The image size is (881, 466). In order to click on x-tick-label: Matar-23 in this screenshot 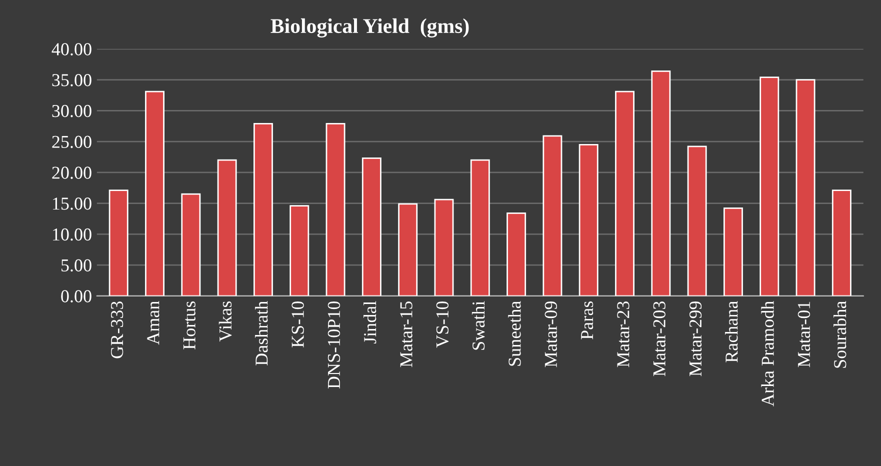, I will do `click(623, 334)`.